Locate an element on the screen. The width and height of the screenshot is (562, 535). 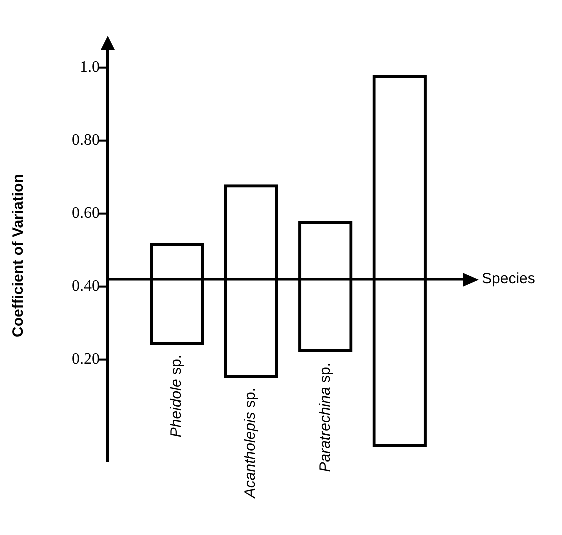
x-tick-label: Pheidole sp. is located at coordinates (177, 396).